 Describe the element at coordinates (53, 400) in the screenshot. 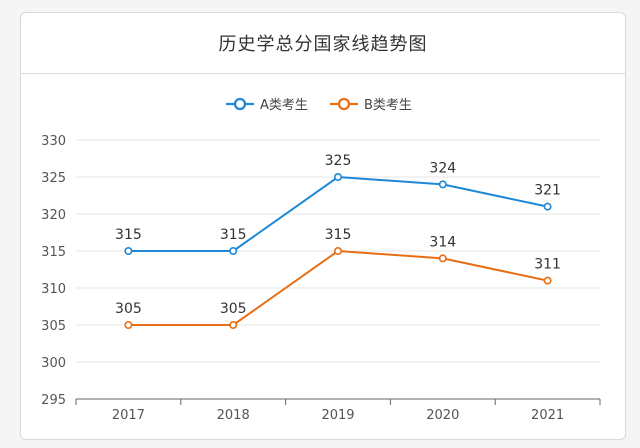

I see `y-tick-label: 295` at that location.